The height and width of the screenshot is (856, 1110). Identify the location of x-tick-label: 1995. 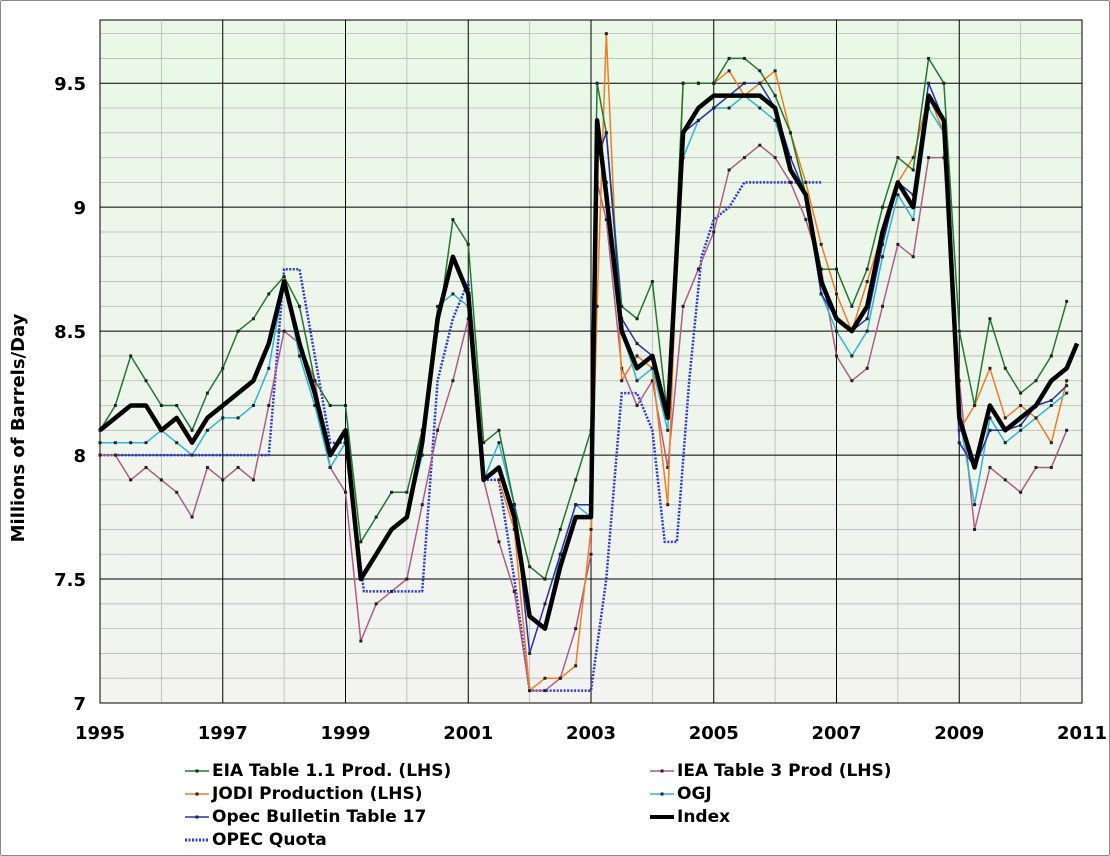
(100, 733).